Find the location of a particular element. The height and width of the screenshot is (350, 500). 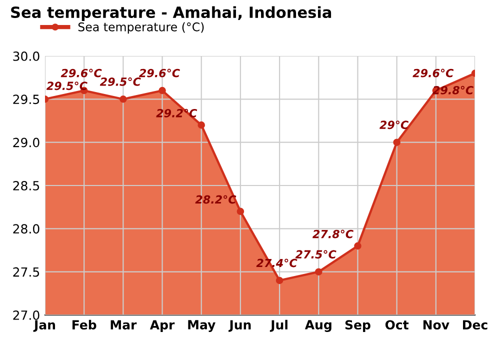

x-tick-label: Mar is located at coordinates (123, 325).